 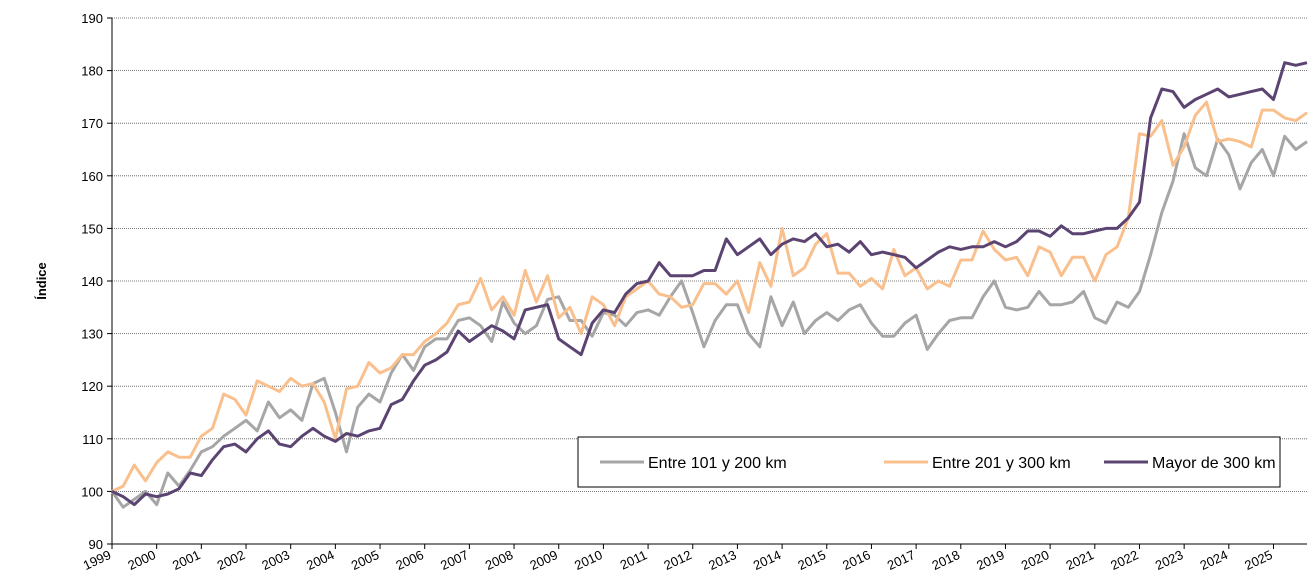 What do you see at coordinates (499, 560) in the screenshot?
I see `x-tick-label: 2008` at bounding box center [499, 560].